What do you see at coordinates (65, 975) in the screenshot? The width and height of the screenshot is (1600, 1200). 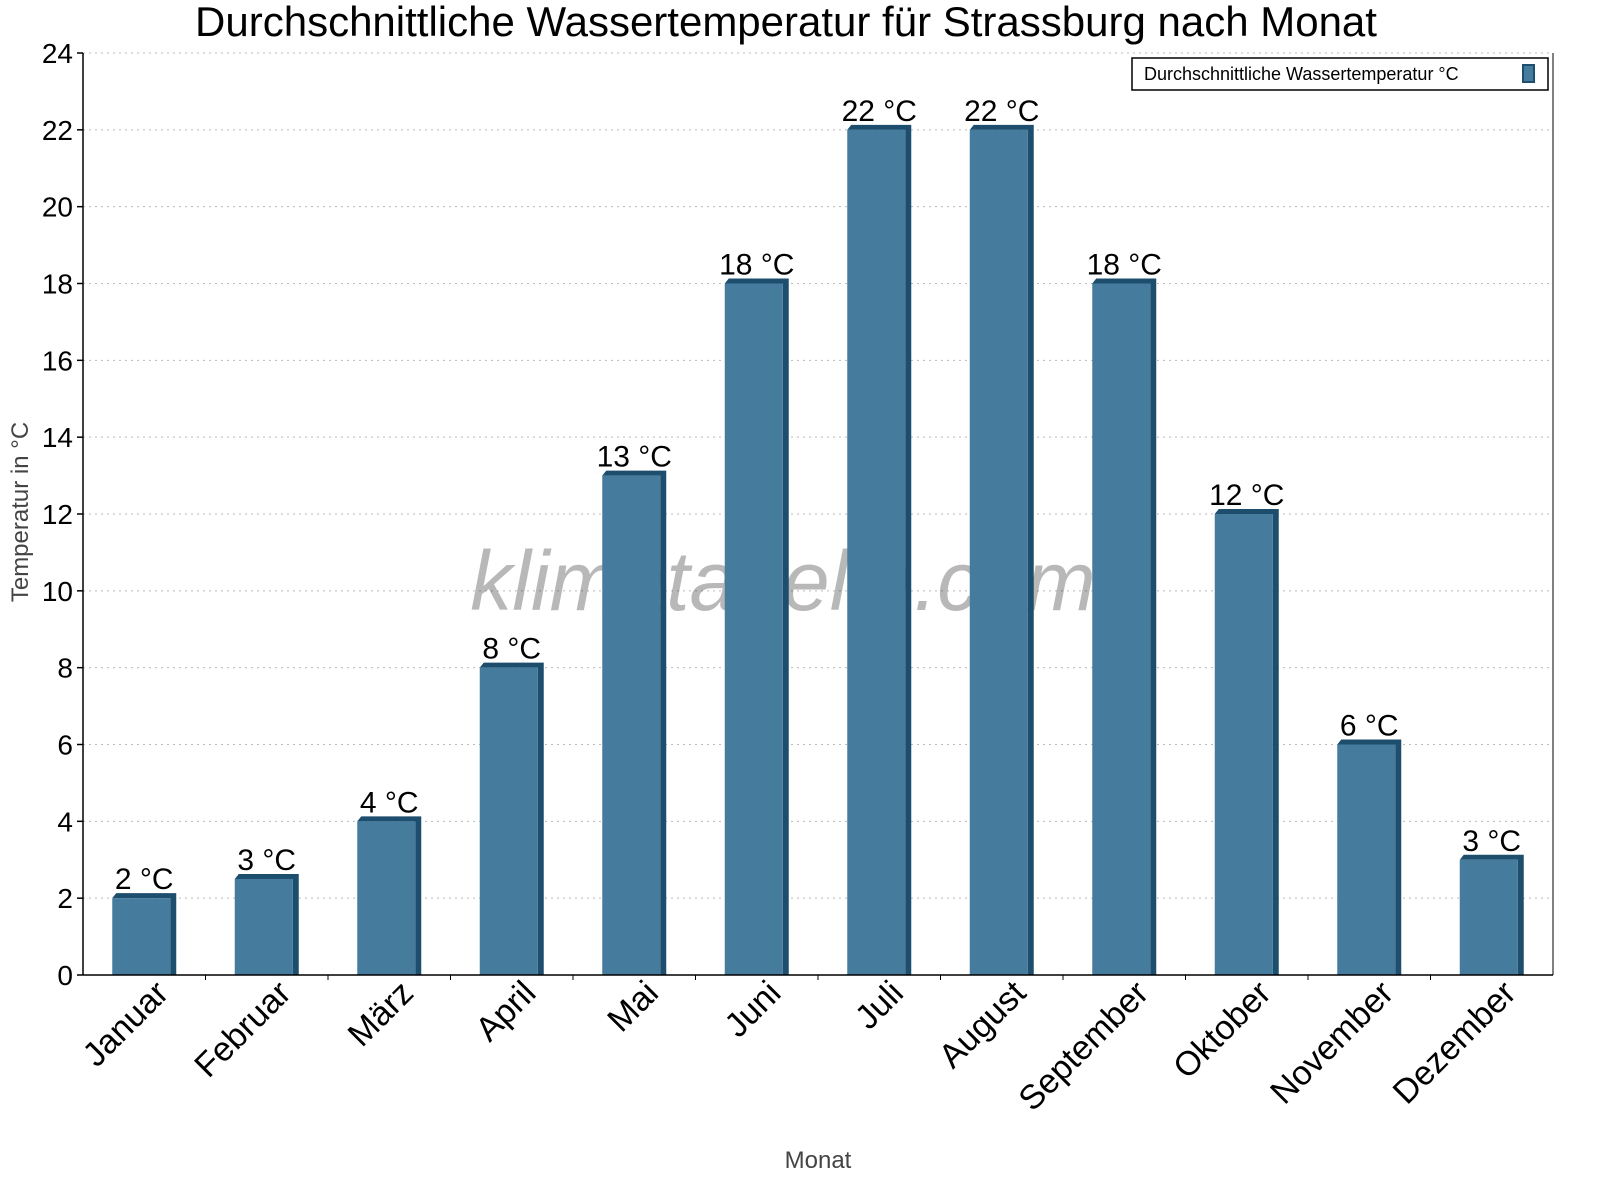 I see `y-tick-label: 0` at bounding box center [65, 975].